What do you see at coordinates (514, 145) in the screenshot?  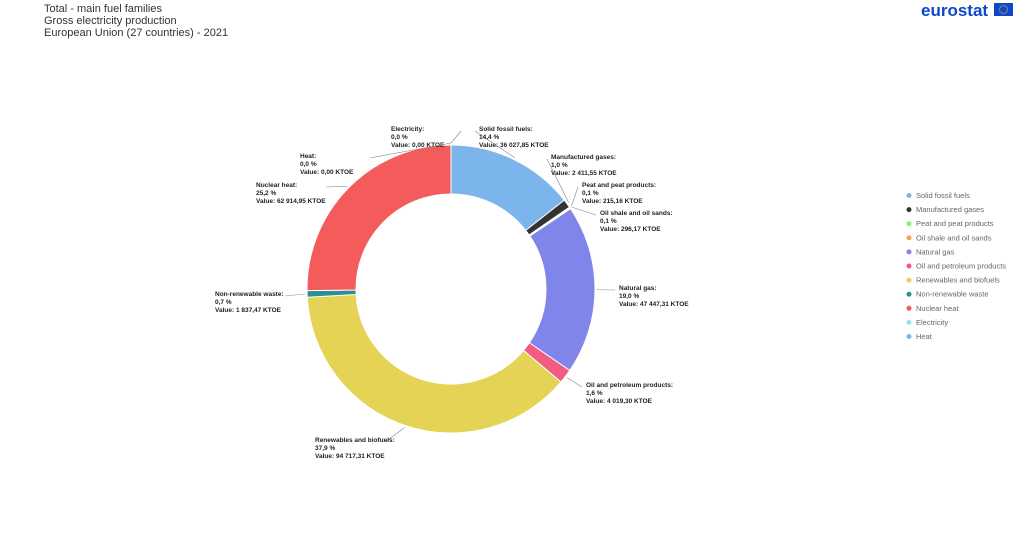 I see `data-label-value: Value: 36 027,85 KTOE` at bounding box center [514, 145].